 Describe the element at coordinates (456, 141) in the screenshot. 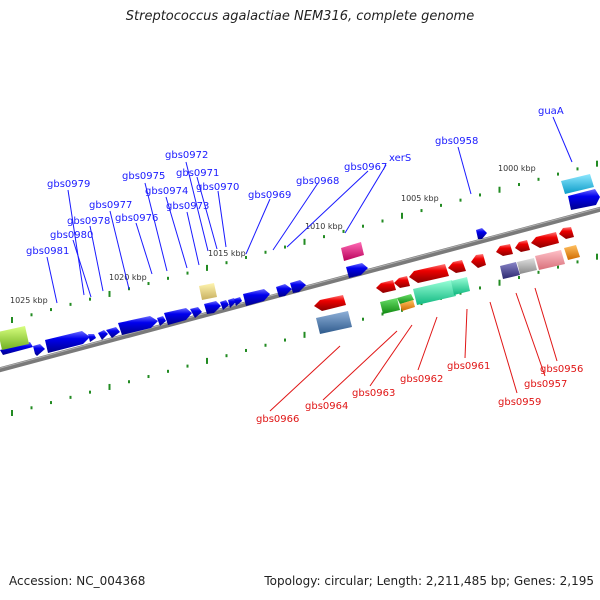

I see `gene-label-gbs0958: gbs0958` at that location.